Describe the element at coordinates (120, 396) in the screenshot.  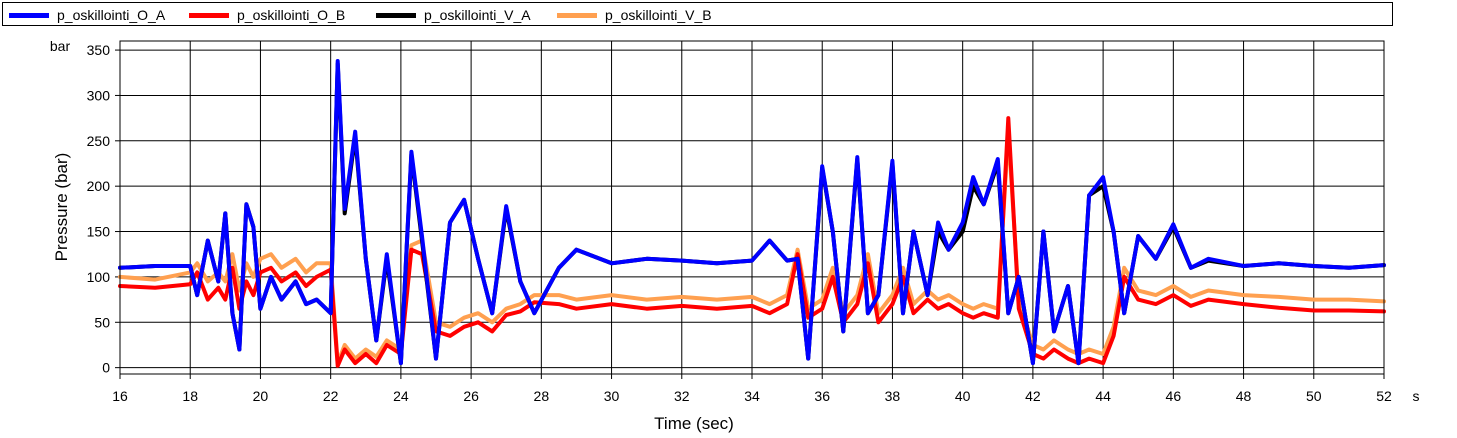
I see `x-tick-label: 16` at that location.